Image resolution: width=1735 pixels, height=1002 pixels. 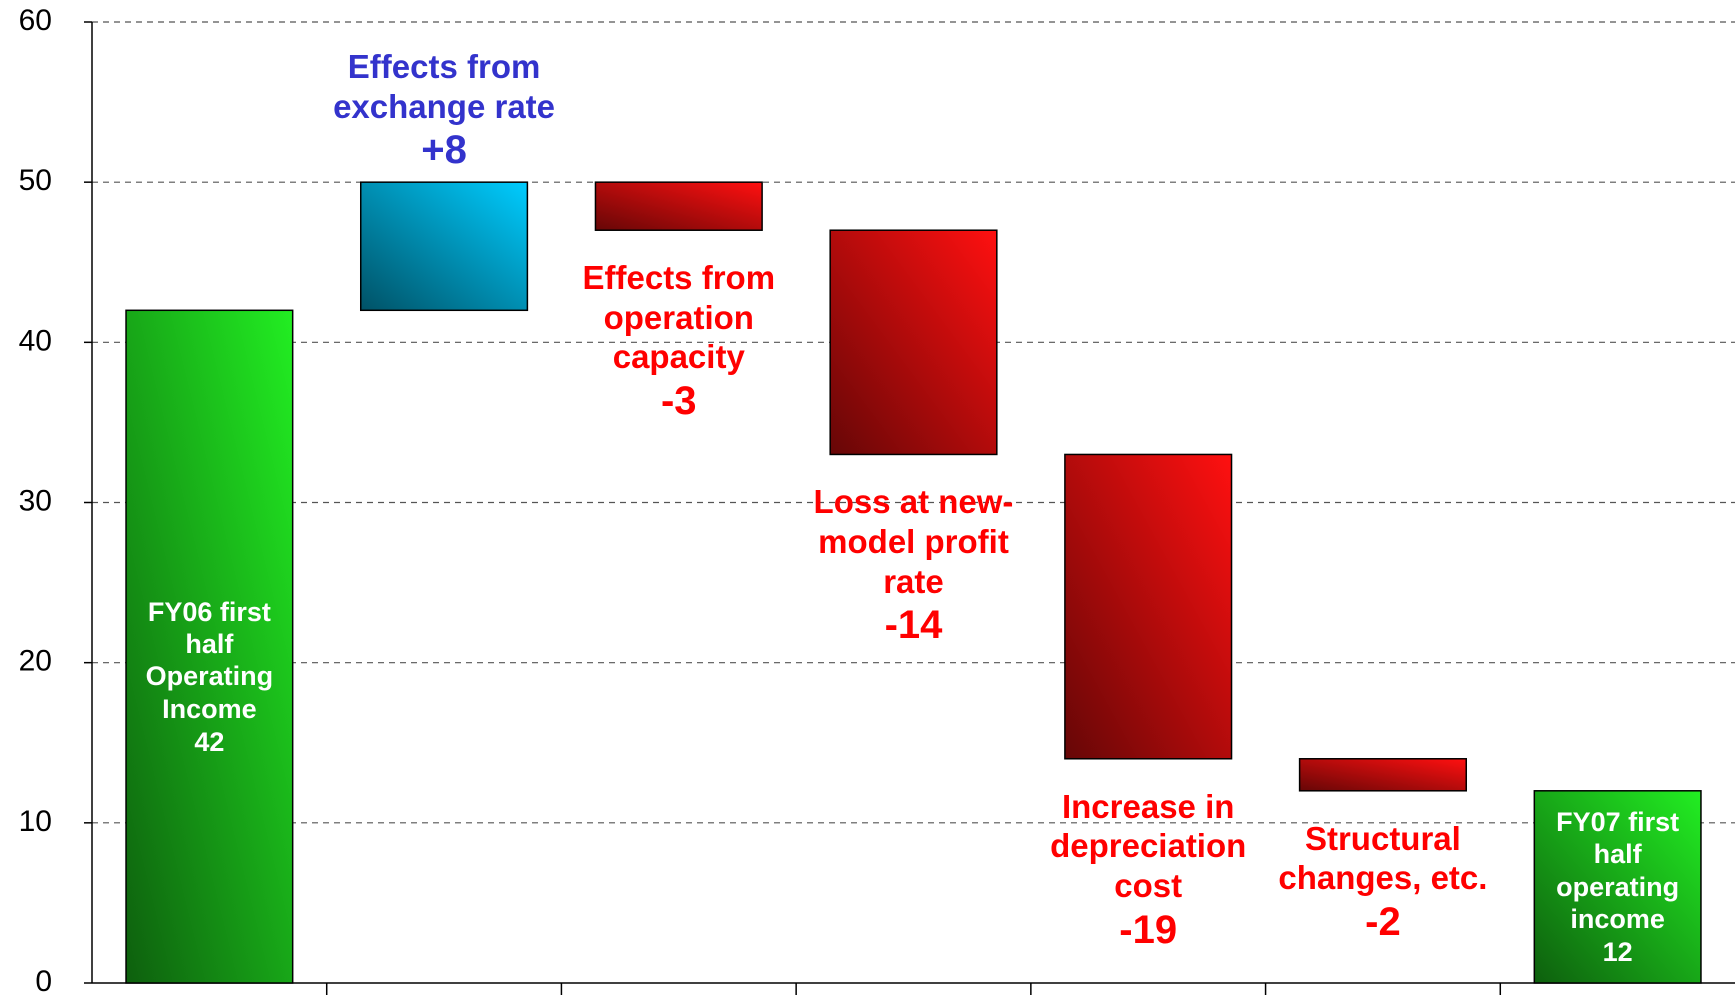 What do you see at coordinates (35, 500) in the screenshot?
I see `y-tick-label: 30` at bounding box center [35, 500].